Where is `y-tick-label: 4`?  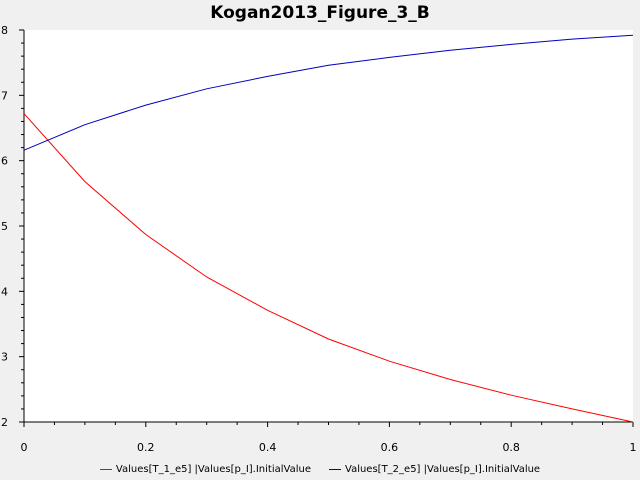
y-tick-label: 4 is located at coordinates (4, 291).